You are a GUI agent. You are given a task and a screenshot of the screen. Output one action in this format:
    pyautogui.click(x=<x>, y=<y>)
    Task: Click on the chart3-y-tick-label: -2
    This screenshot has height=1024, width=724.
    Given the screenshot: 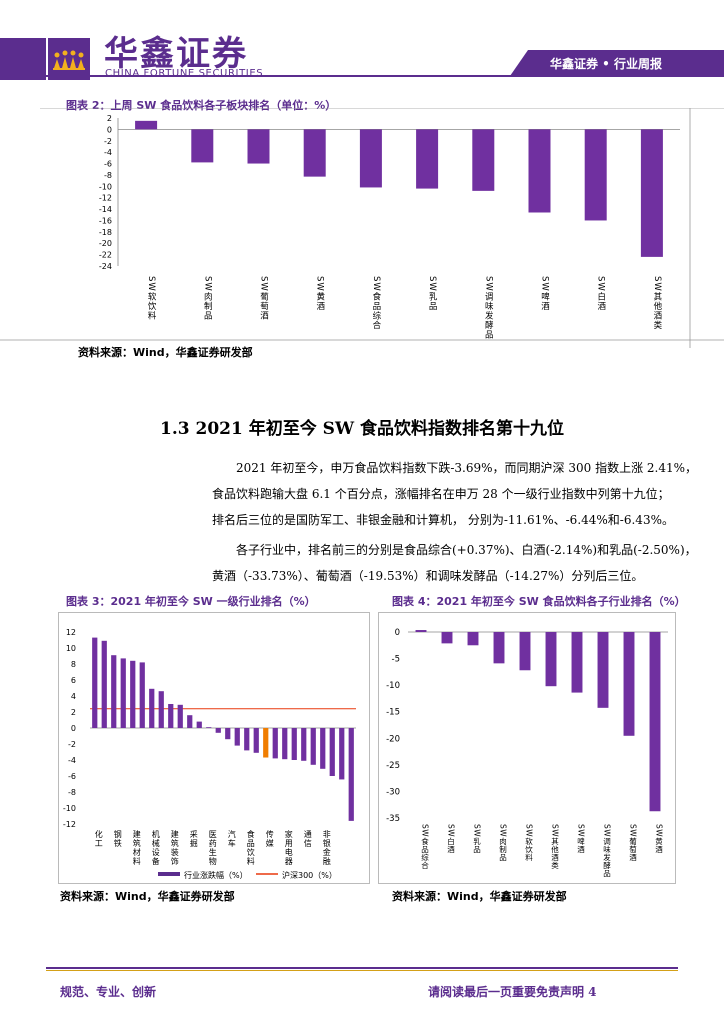 What is the action you would take?
    pyautogui.click(x=72, y=744)
    